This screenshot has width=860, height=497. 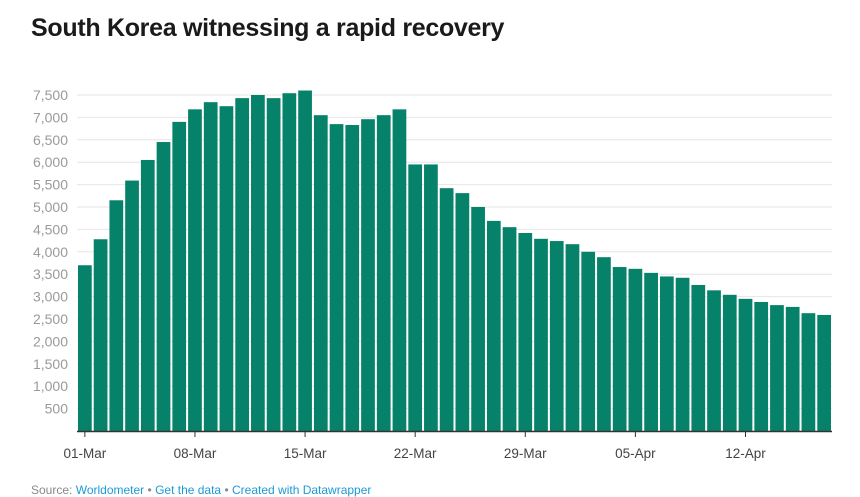 I want to click on bar-14-Apr, so click(x=777, y=368).